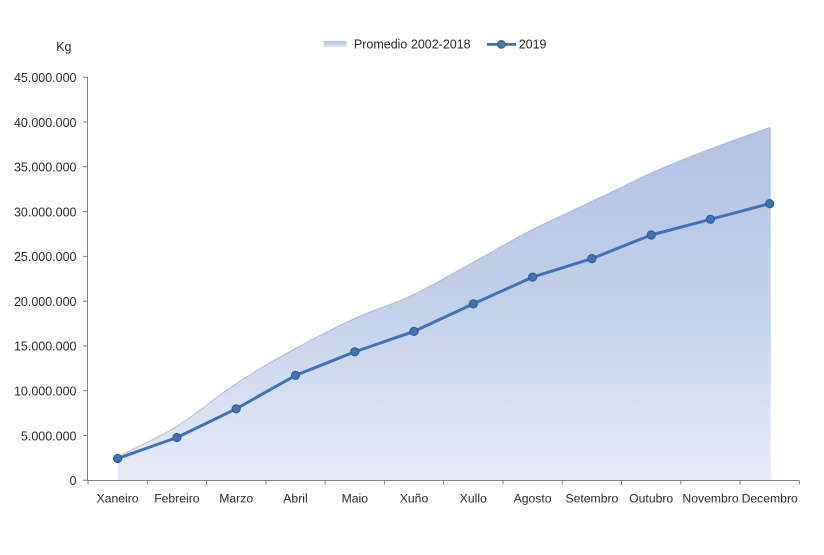 Image resolution: width=824 pixels, height=555 pixels. I want to click on svg-text: Febreiro, so click(177, 499).